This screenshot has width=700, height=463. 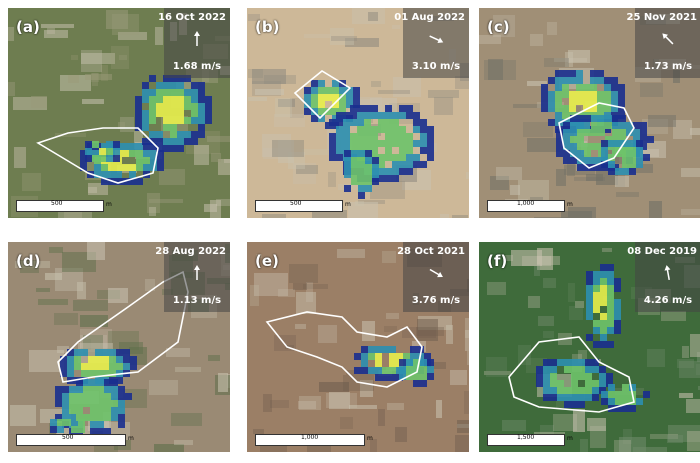 I want to click on wind-info-box: 25 Nov 2021 1.73 m/s, so click(x=663, y=43).